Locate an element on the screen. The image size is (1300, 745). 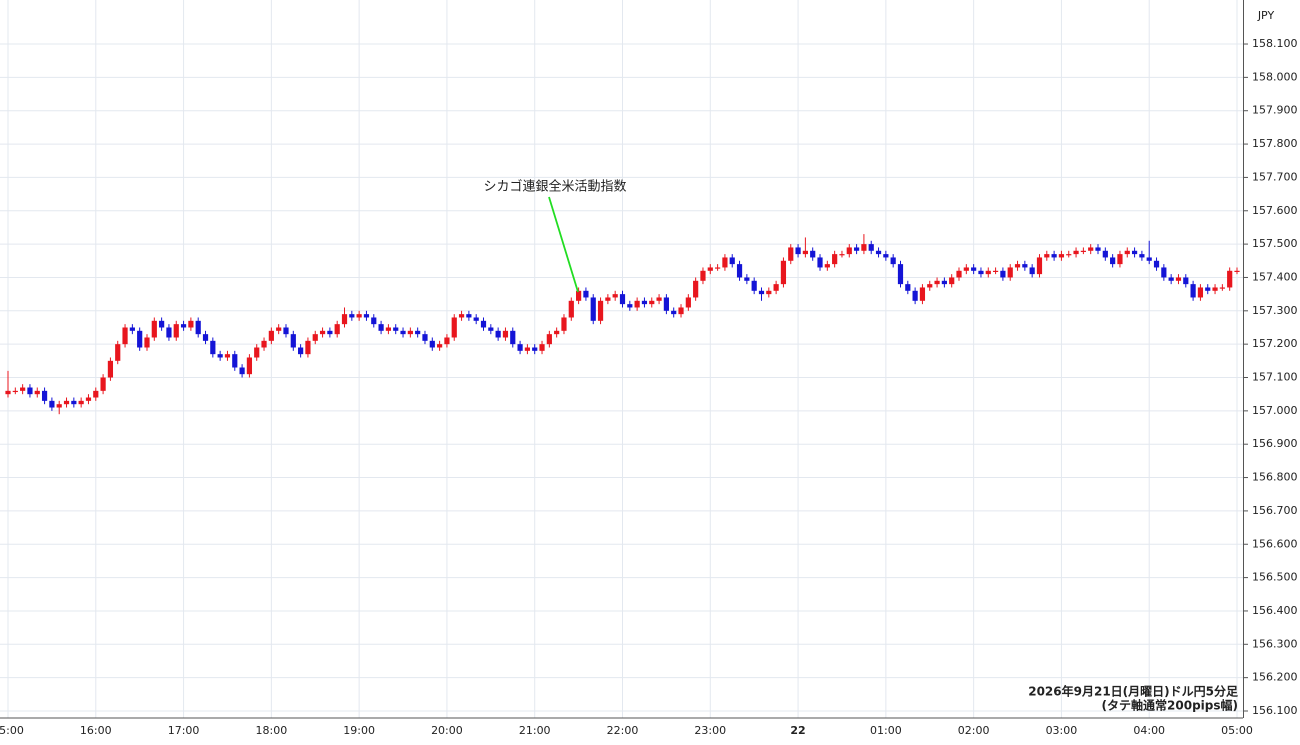
x-tick-label: 20:00 is located at coordinates (447, 730).